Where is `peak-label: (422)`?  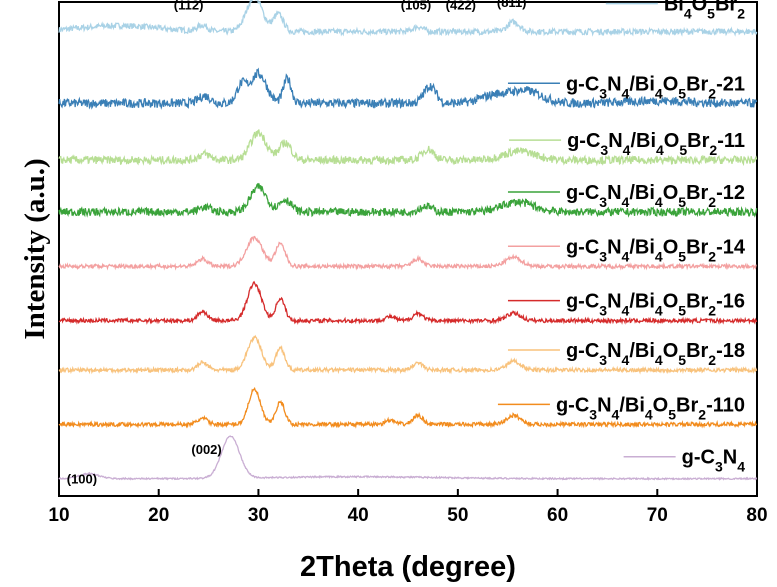
peak-label: (422) is located at coordinates (461, 6).